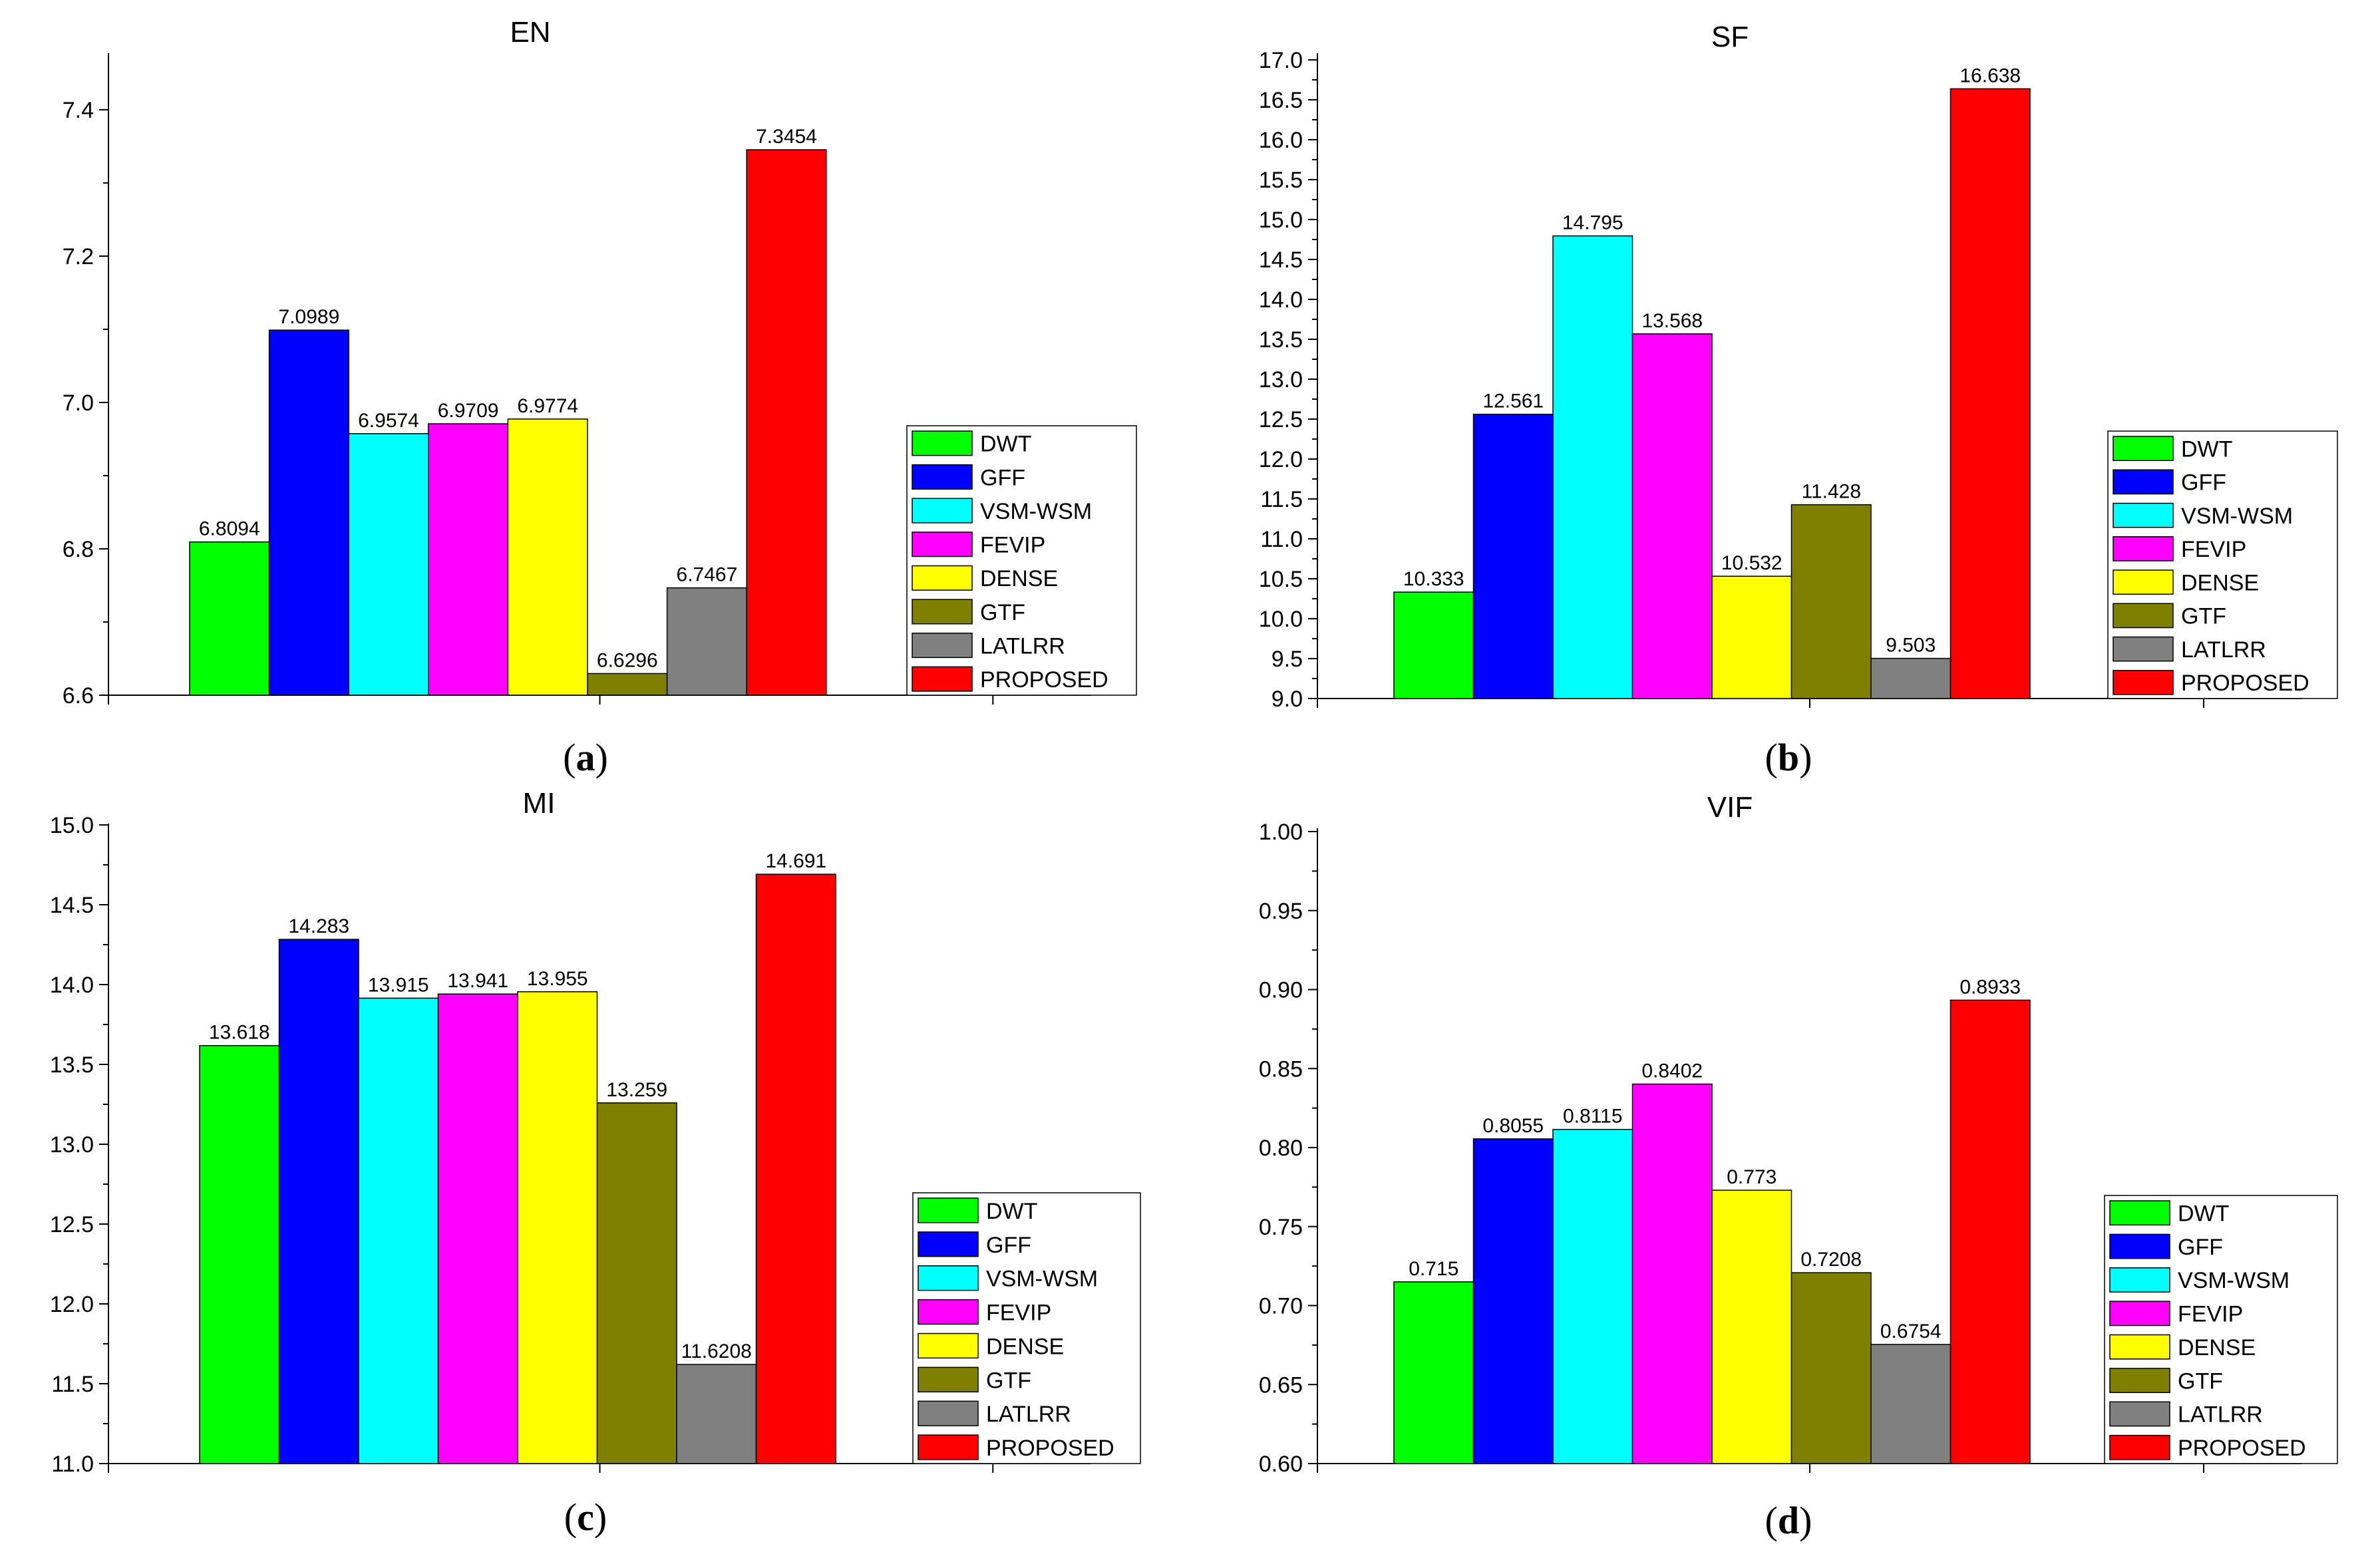 Image resolution: width=2378 pixels, height=1568 pixels. I want to click on bar-value-label: 10.333, so click(1433, 579).